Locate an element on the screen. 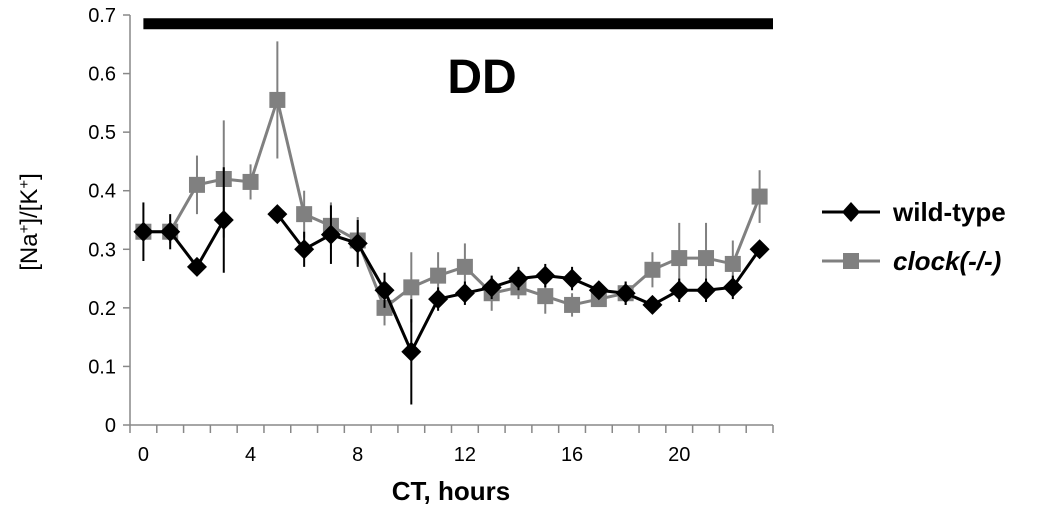  legend-item-clock: clock(-/-) is located at coordinates (911, 261).